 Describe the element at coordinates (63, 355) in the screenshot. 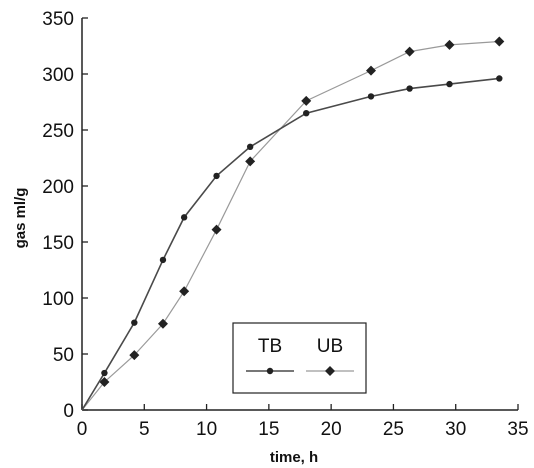

I see `y-tick-label: 50` at that location.